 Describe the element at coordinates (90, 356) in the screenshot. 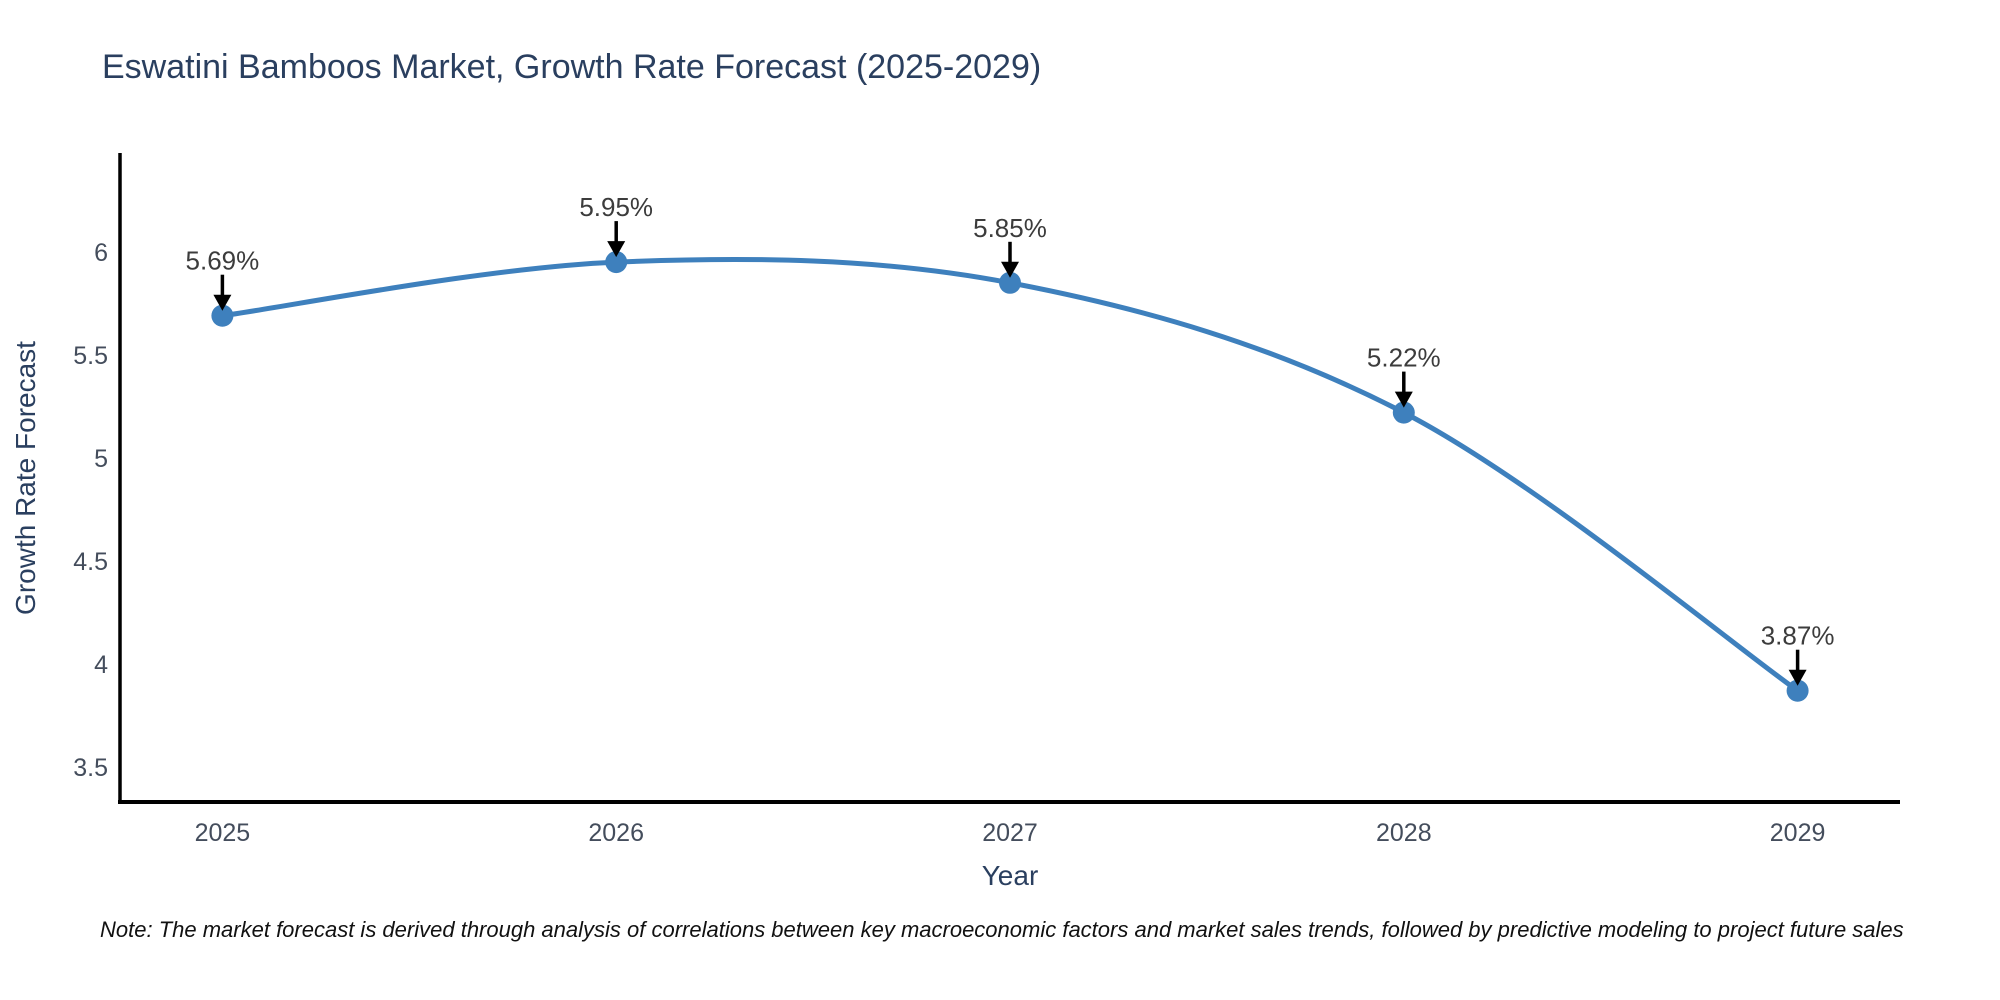

I see `y-tick-label: 5.5` at that location.